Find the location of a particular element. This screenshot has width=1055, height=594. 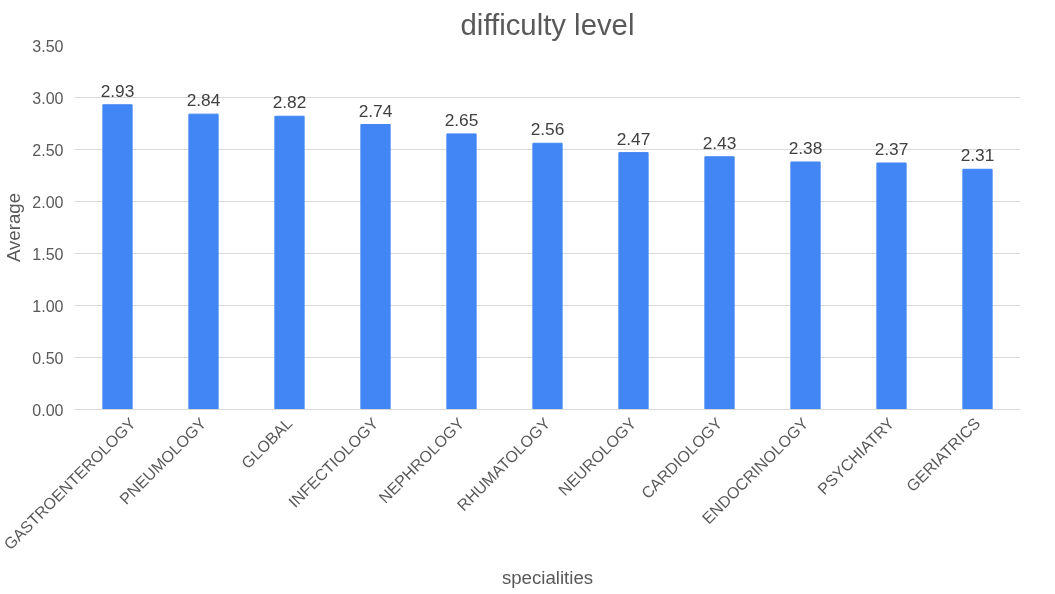

y-tick-label: 3.50 is located at coordinates (48, 46).